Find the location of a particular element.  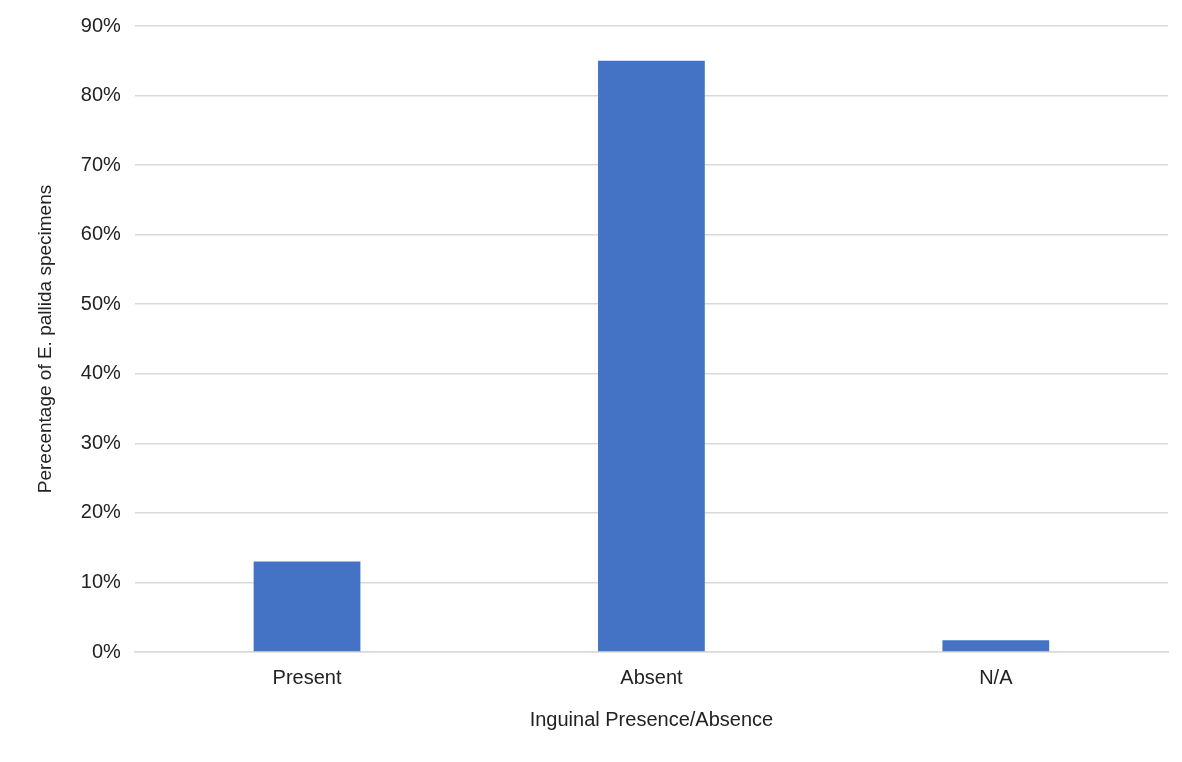

y-tick-label: 30% is located at coordinates (101, 441).